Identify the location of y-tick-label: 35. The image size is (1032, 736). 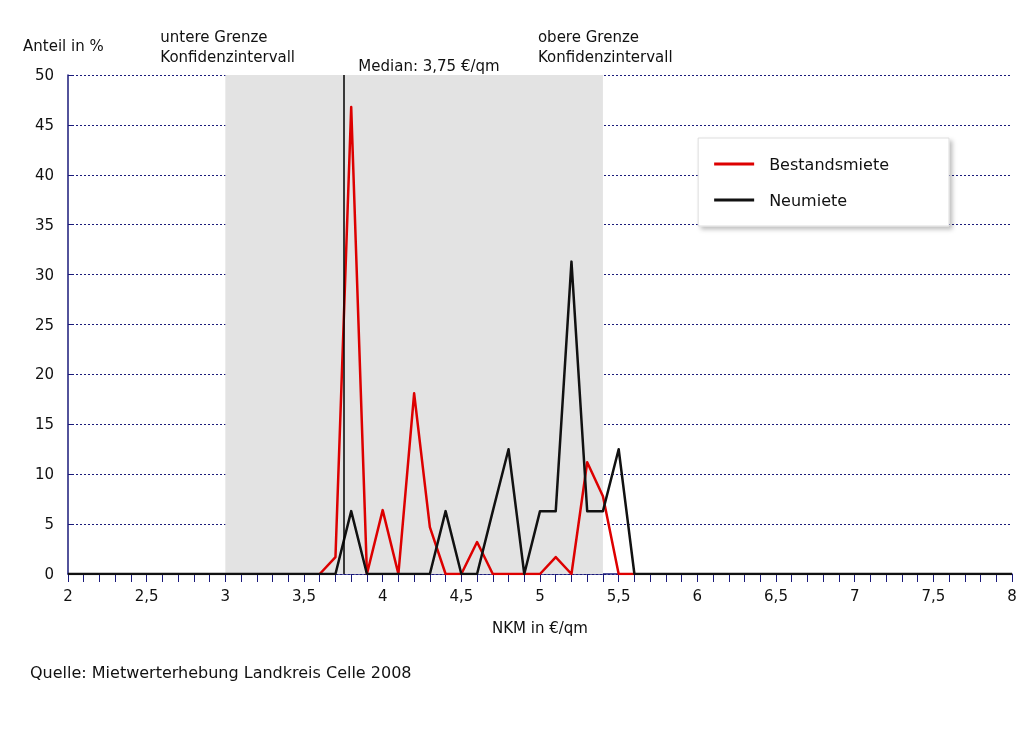
(44, 224).